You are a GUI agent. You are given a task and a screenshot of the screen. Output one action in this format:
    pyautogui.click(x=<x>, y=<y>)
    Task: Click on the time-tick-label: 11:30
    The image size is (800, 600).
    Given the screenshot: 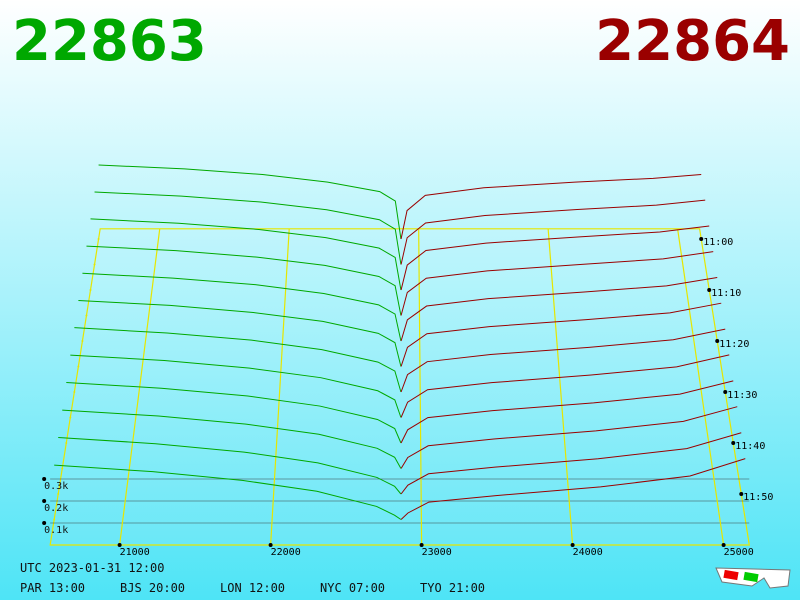 What is the action you would take?
    pyautogui.click(x=742, y=395)
    